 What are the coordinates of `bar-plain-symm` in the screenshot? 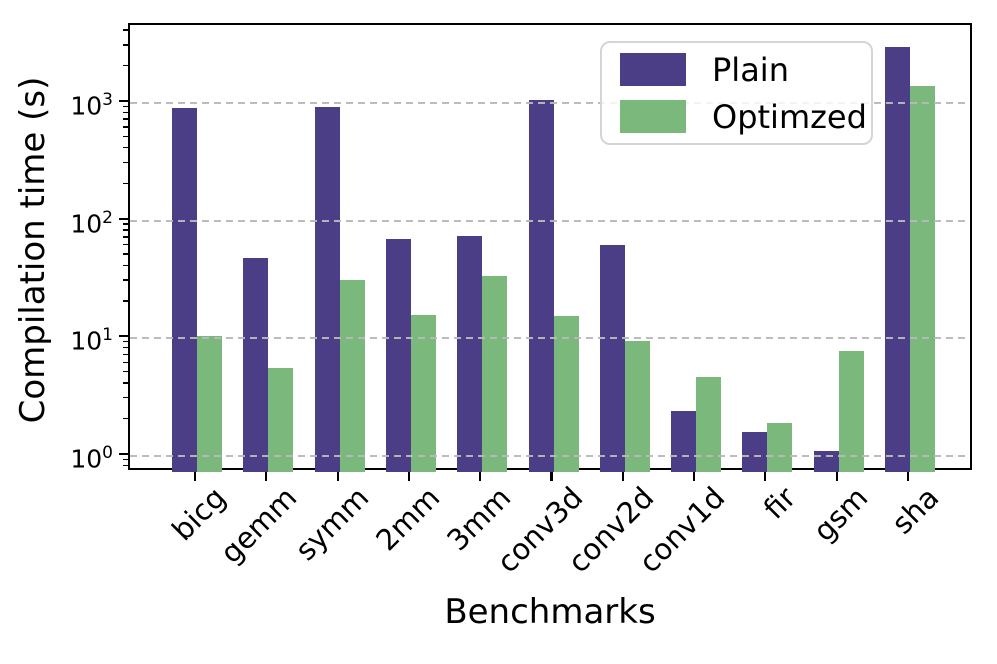 It's located at (327, 289).